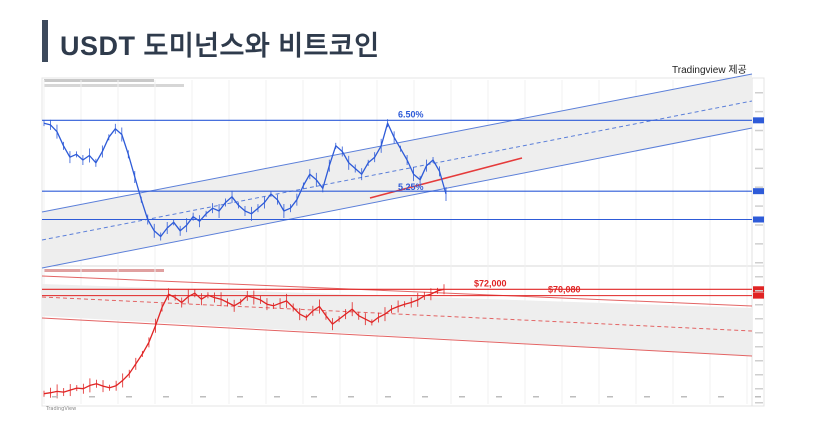 This screenshot has width=820, height=421. What do you see at coordinates (60, 409) in the screenshot?
I see `tradingview-watermark: TradingView` at bounding box center [60, 409].